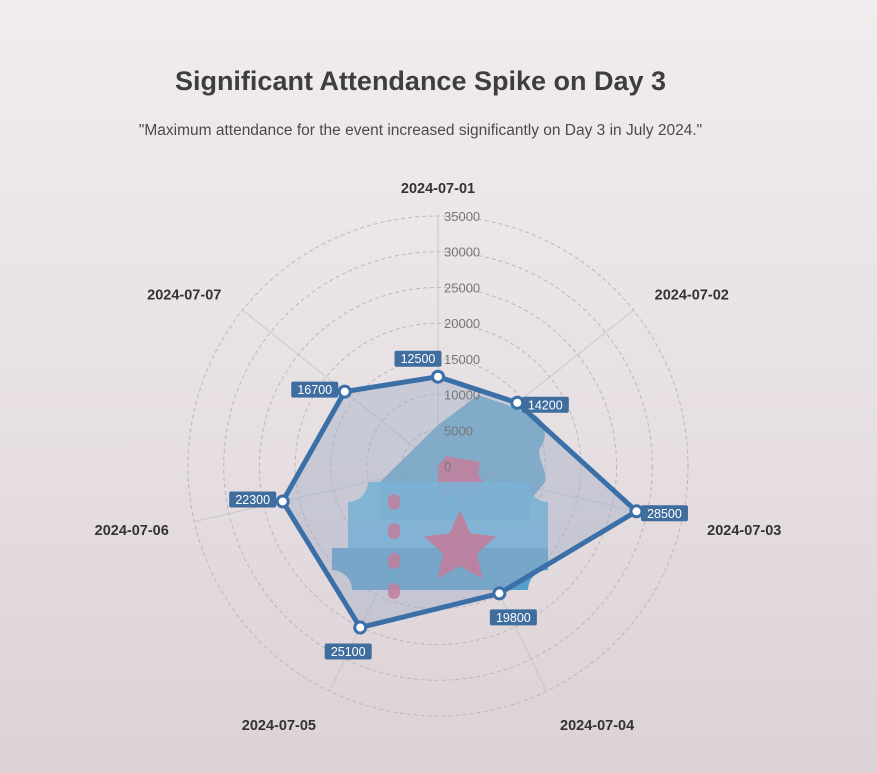  I want to click on data-label: 12500, so click(418, 359).